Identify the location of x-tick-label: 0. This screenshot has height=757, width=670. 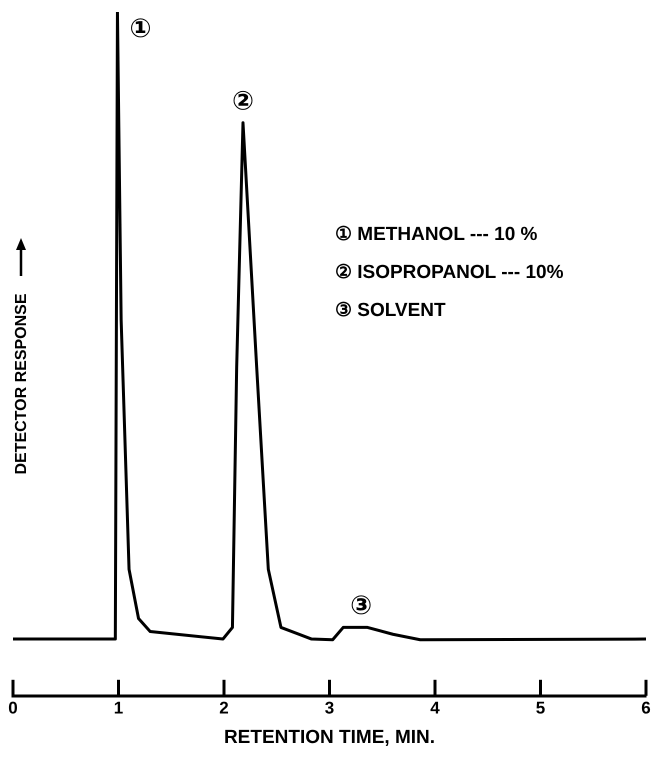
(13, 708).